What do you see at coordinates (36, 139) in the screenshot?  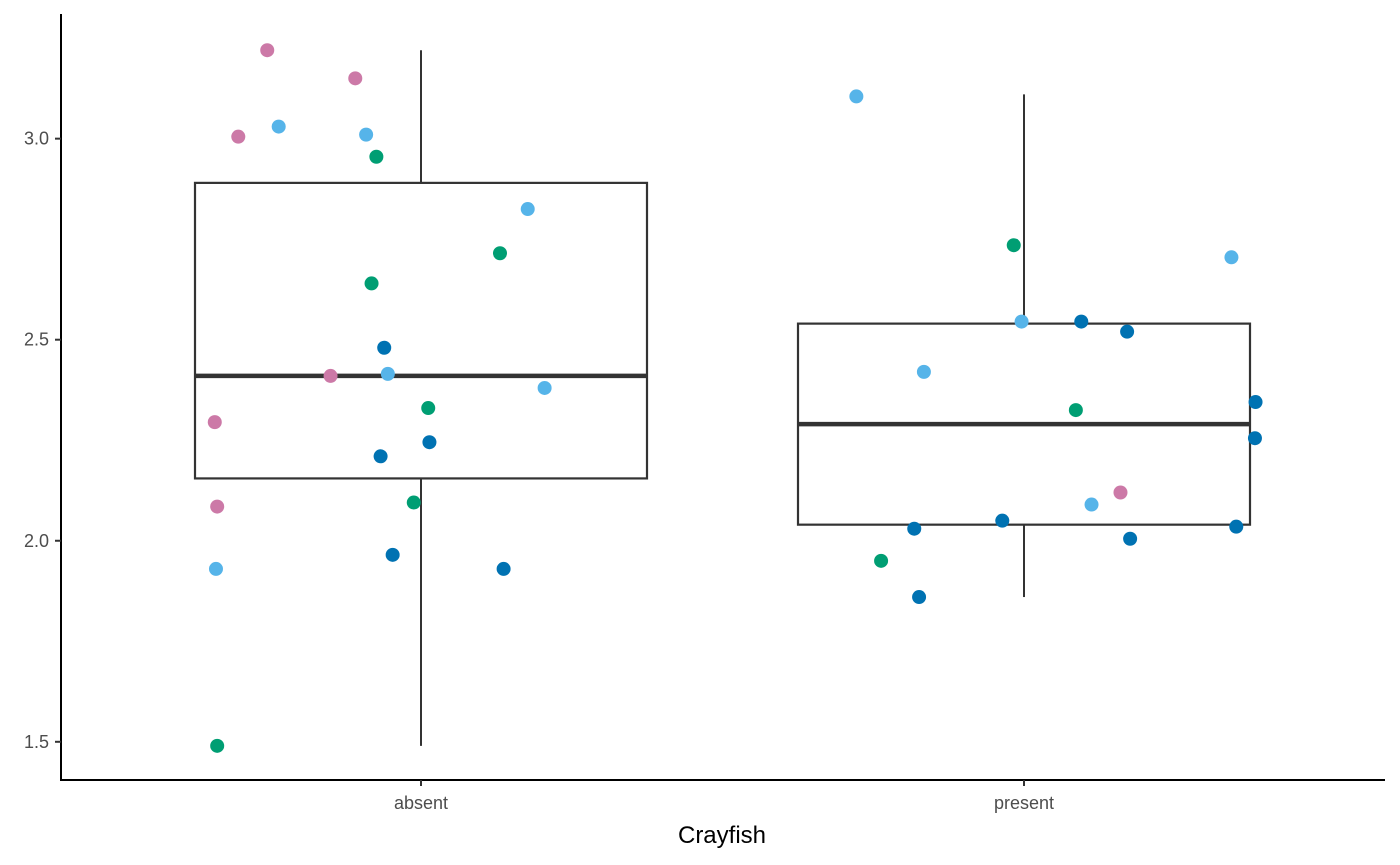 I see `y-tick-label: 3.0` at bounding box center [36, 139].